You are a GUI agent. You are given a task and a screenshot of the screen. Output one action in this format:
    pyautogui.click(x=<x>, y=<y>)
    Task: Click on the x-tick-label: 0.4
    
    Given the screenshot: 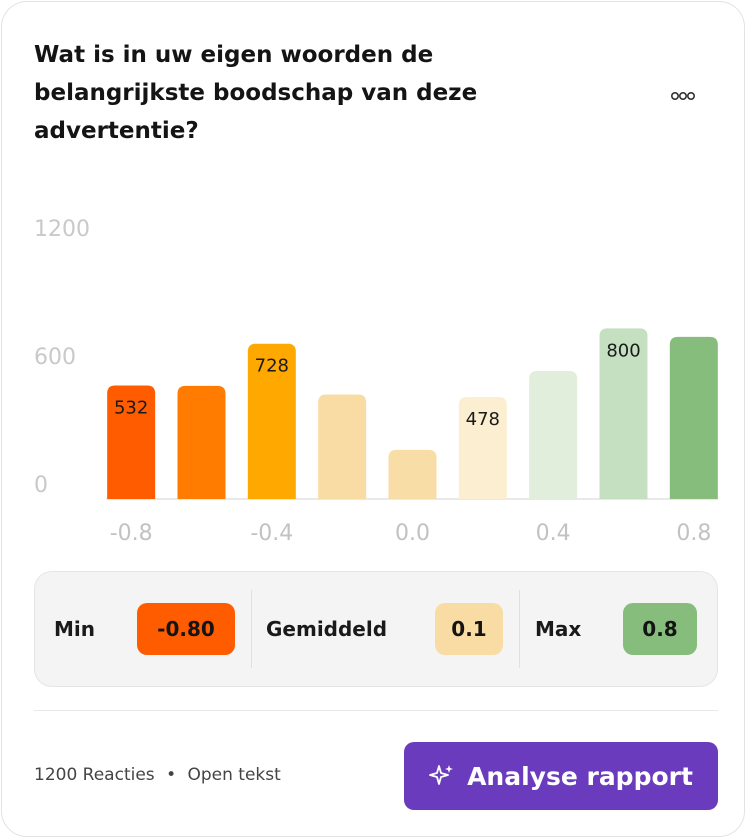 What is the action you would take?
    pyautogui.click(x=553, y=533)
    